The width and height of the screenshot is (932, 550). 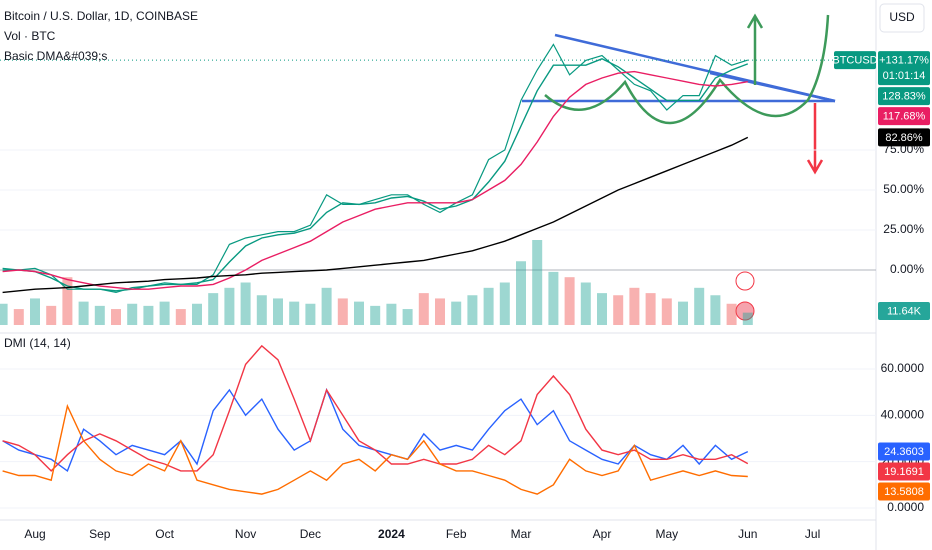 What do you see at coordinates (456, 534) in the screenshot?
I see `x-tick-label: Feb` at bounding box center [456, 534].